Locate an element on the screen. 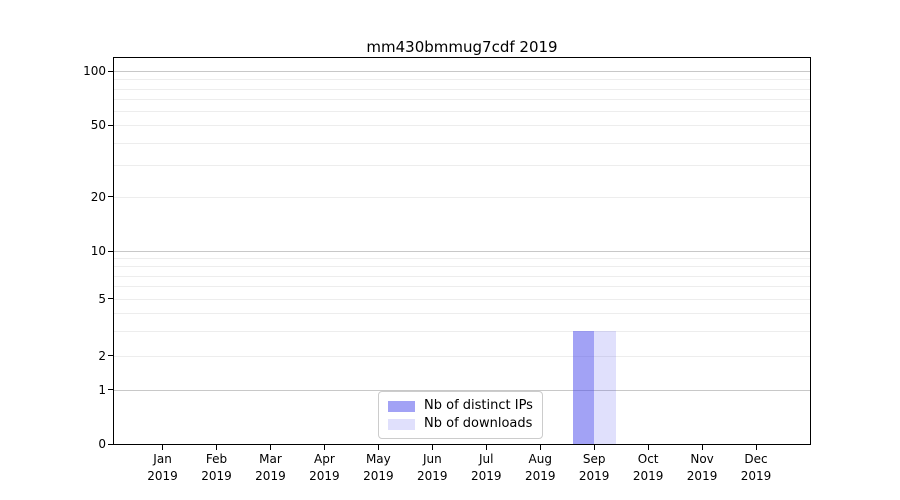 Image resolution: width=900 pixels, height=500 pixels. x-tick-label: Apr 2019 is located at coordinates (324, 467).